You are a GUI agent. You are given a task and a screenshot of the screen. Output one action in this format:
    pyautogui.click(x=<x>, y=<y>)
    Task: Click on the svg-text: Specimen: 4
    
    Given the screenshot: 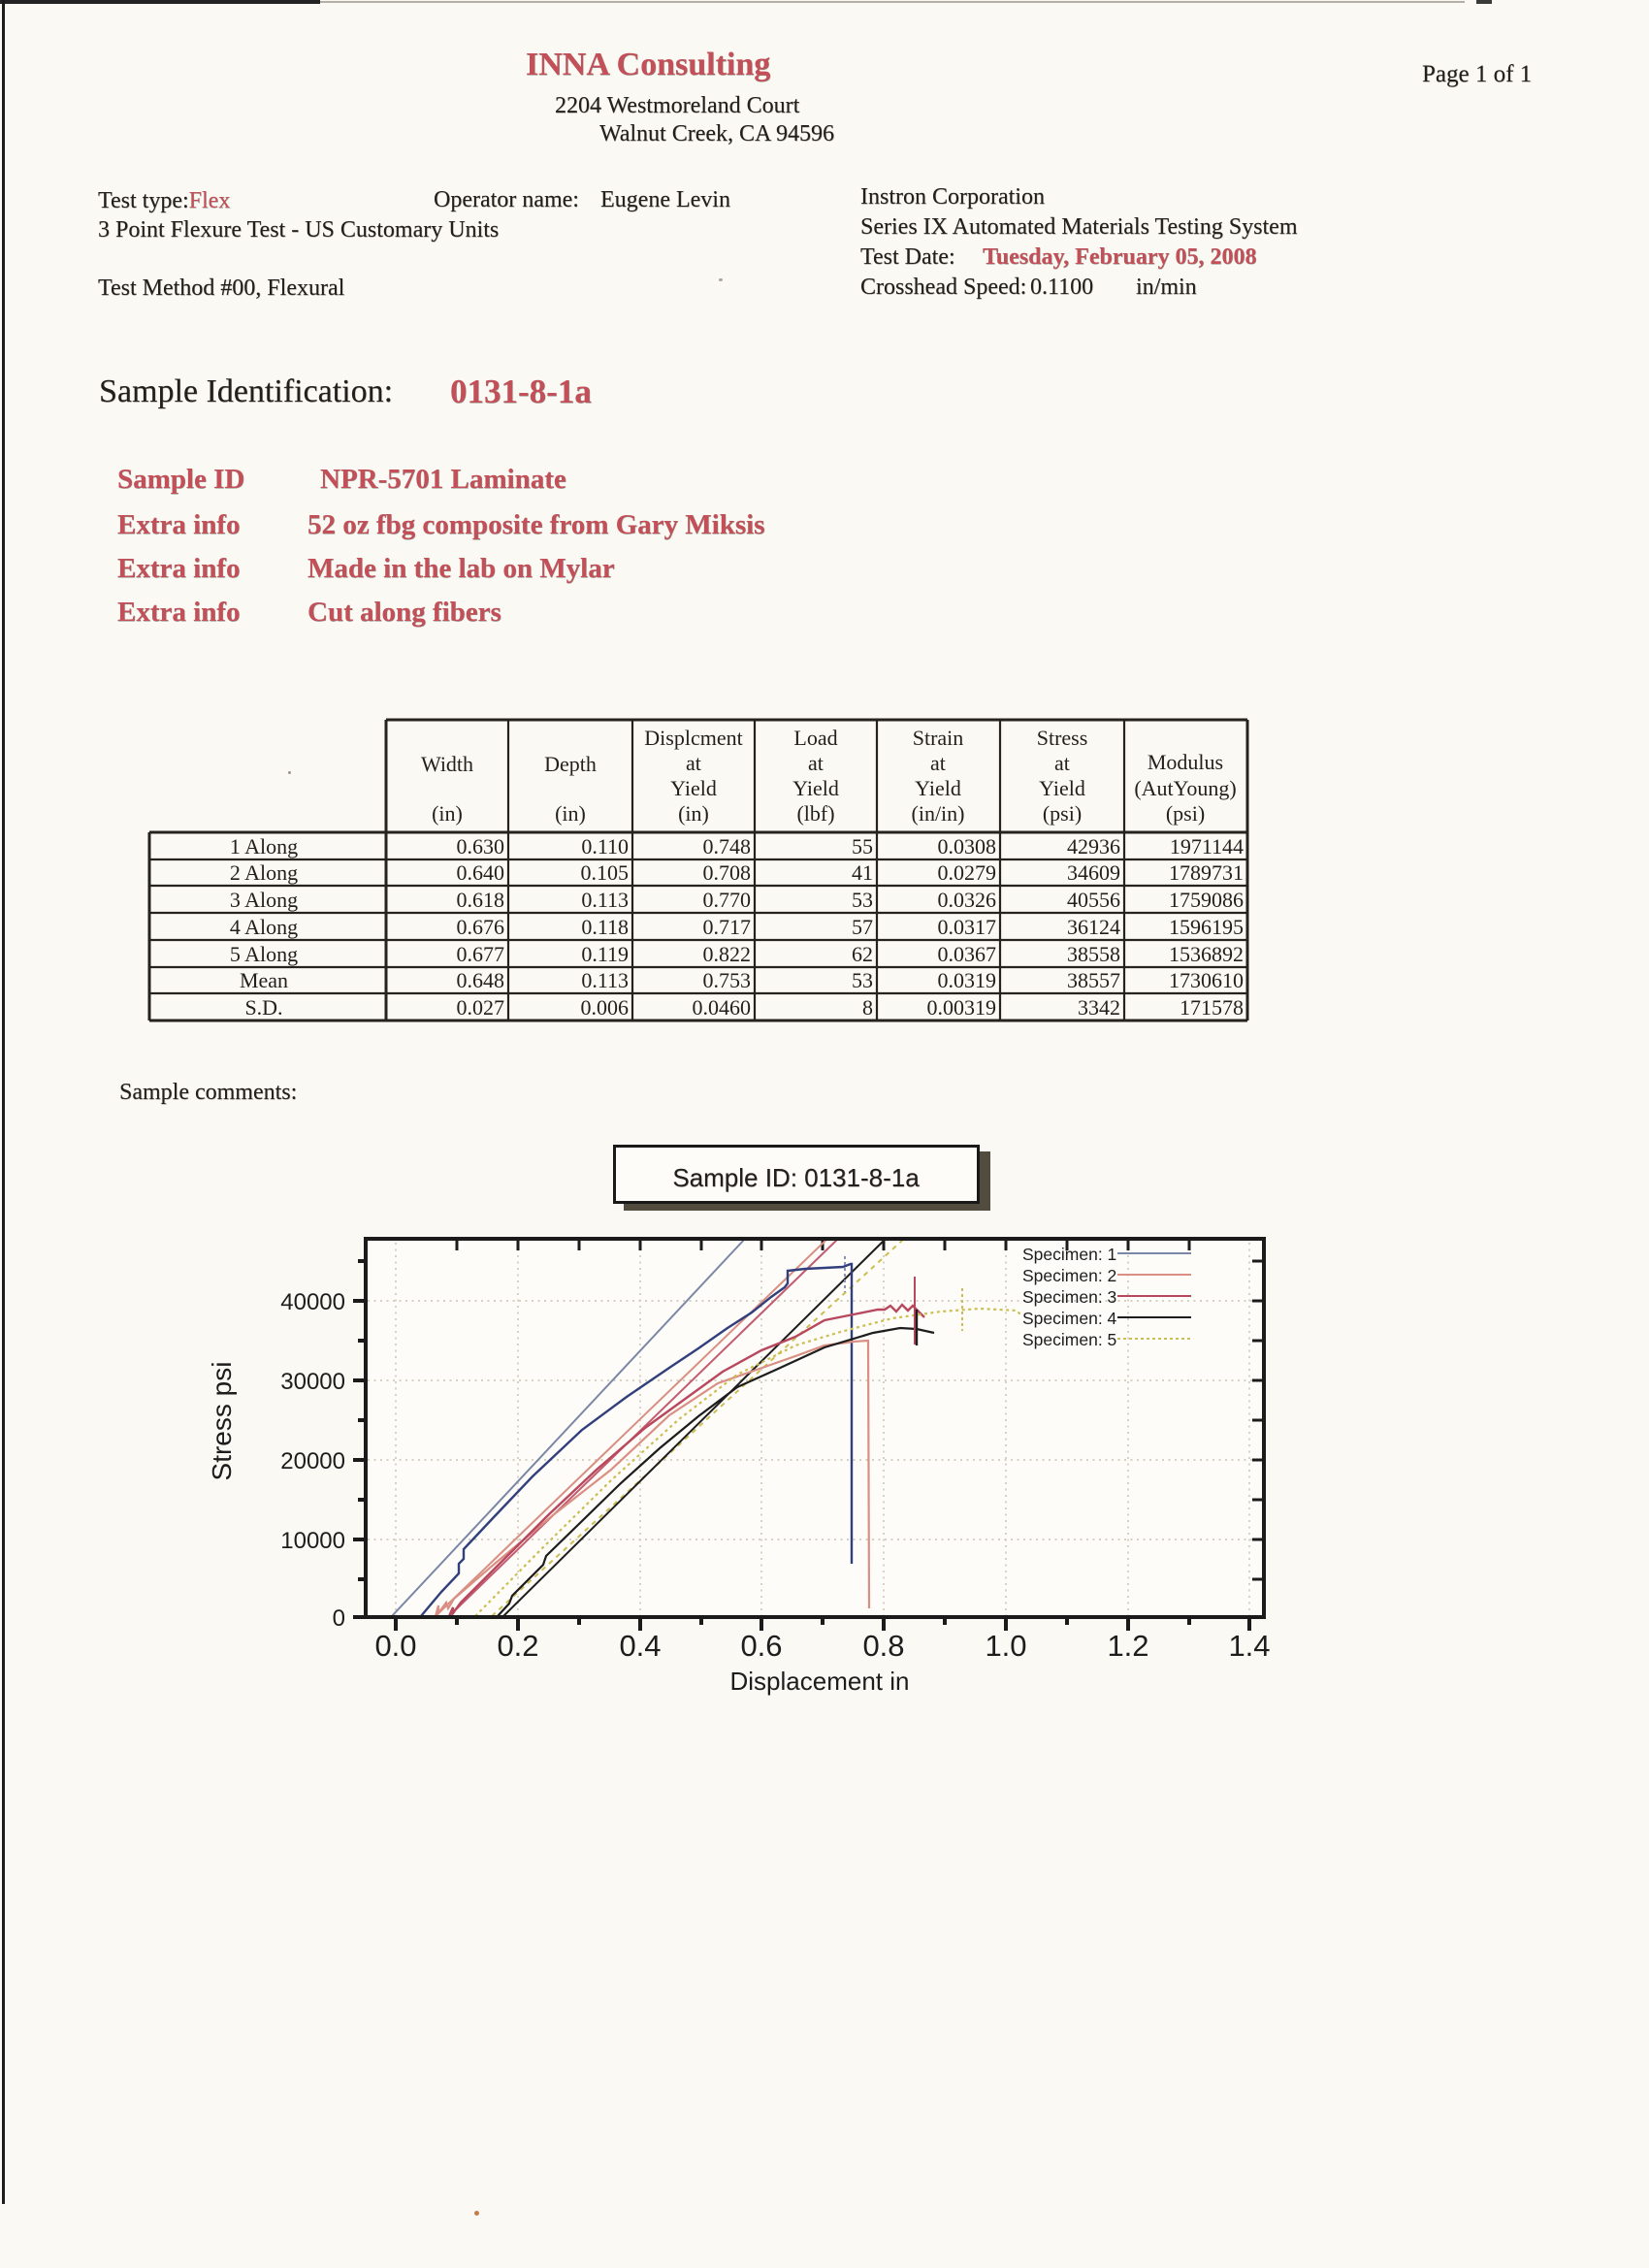 What is the action you would take?
    pyautogui.click(x=1069, y=1318)
    